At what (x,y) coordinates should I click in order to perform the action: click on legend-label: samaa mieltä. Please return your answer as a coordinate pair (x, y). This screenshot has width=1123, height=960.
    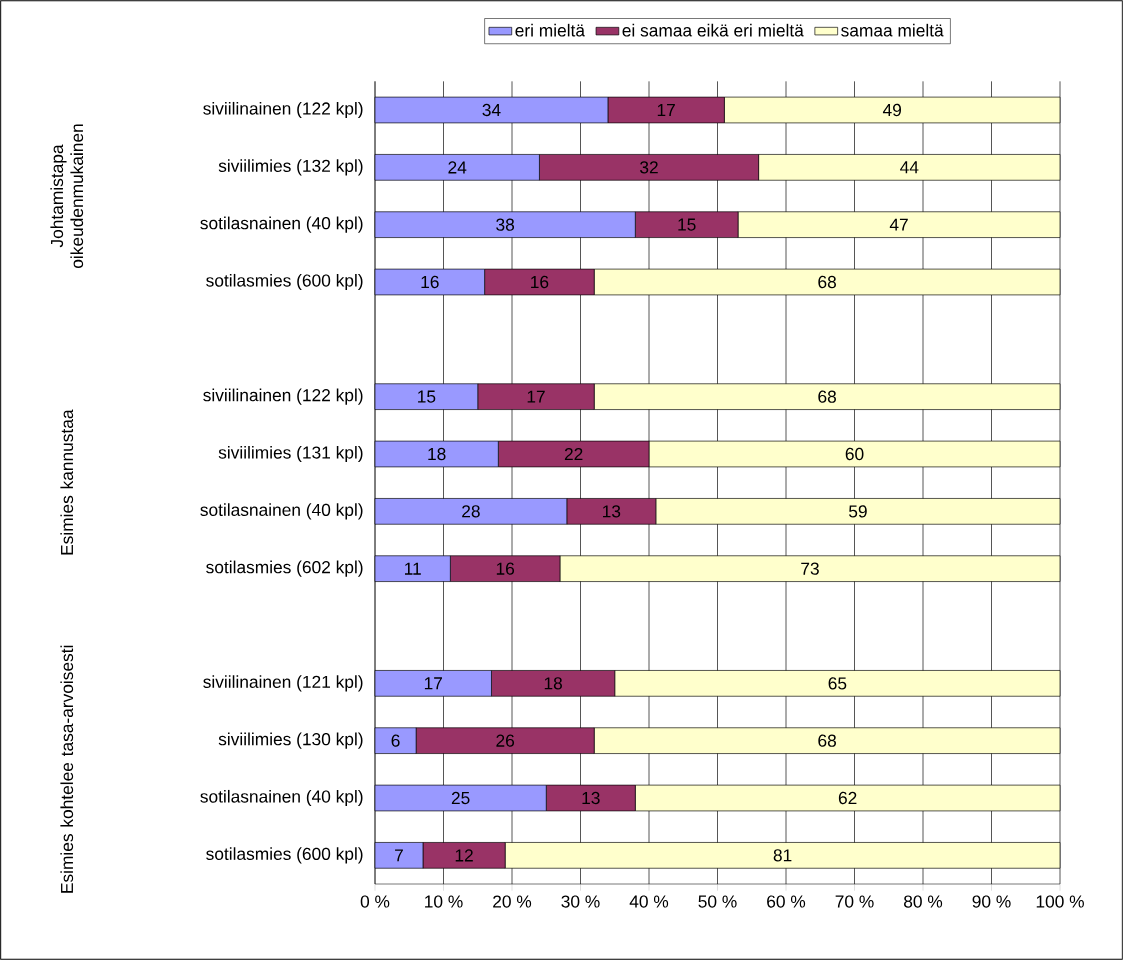
    Looking at the image, I should click on (892, 30).